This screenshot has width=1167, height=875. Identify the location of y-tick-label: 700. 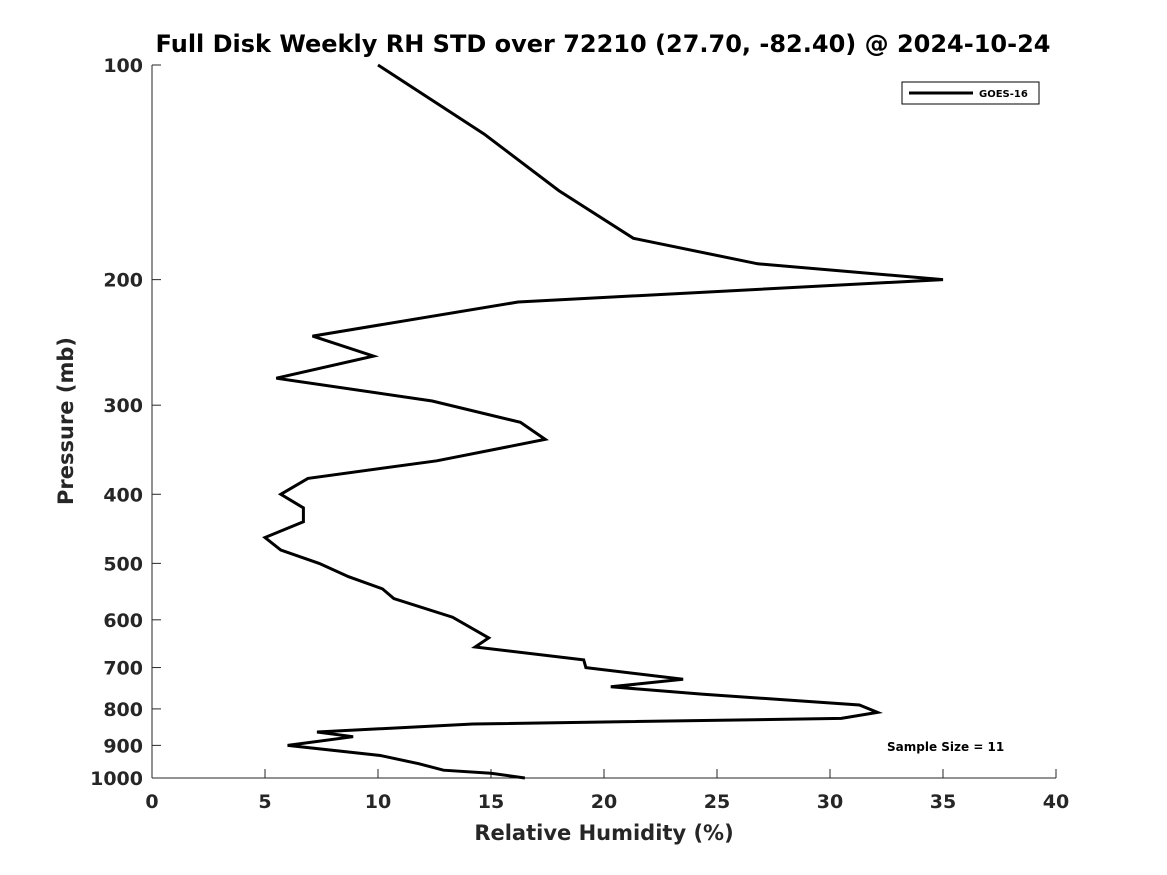
(123, 669).